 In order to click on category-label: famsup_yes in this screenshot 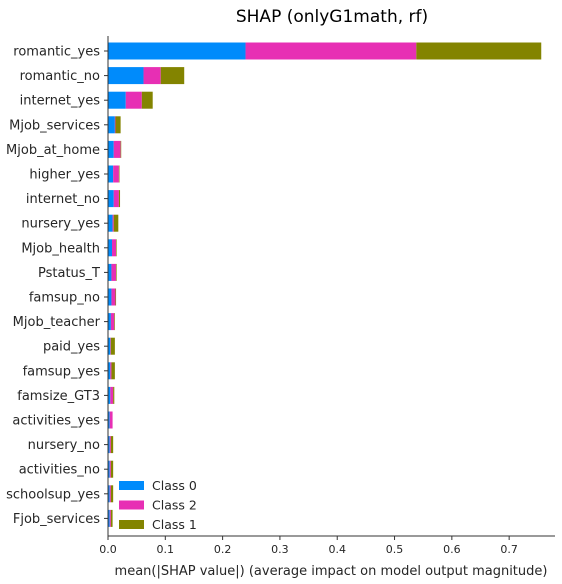, I will do `click(62, 371)`.